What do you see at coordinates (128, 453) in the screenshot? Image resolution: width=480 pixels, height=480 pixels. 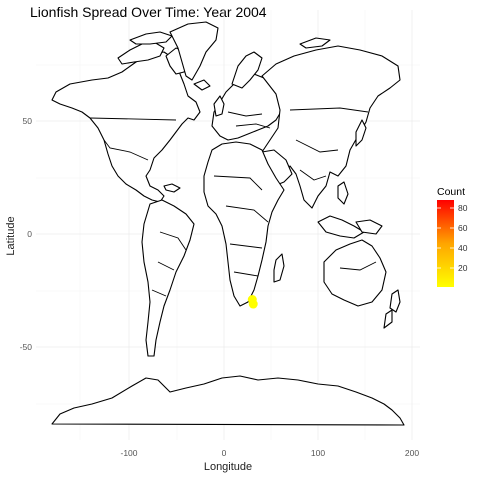 I see `x-tick-label: -100` at bounding box center [128, 453].